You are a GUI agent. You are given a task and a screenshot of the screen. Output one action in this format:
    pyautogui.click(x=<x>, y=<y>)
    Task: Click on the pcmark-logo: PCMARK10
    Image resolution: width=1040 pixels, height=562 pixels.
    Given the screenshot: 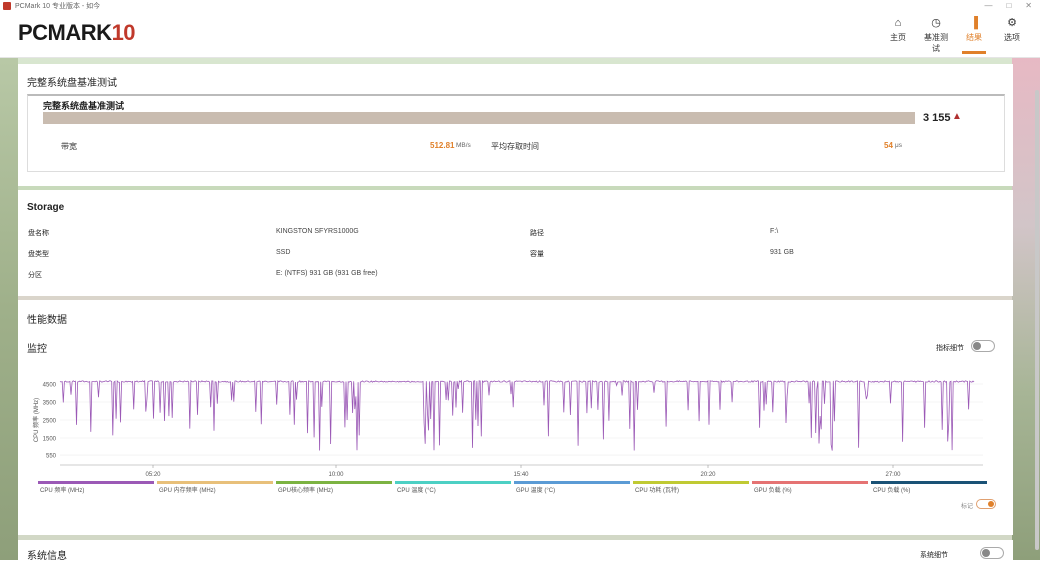 What is the action you would take?
    pyautogui.click(x=77, y=32)
    